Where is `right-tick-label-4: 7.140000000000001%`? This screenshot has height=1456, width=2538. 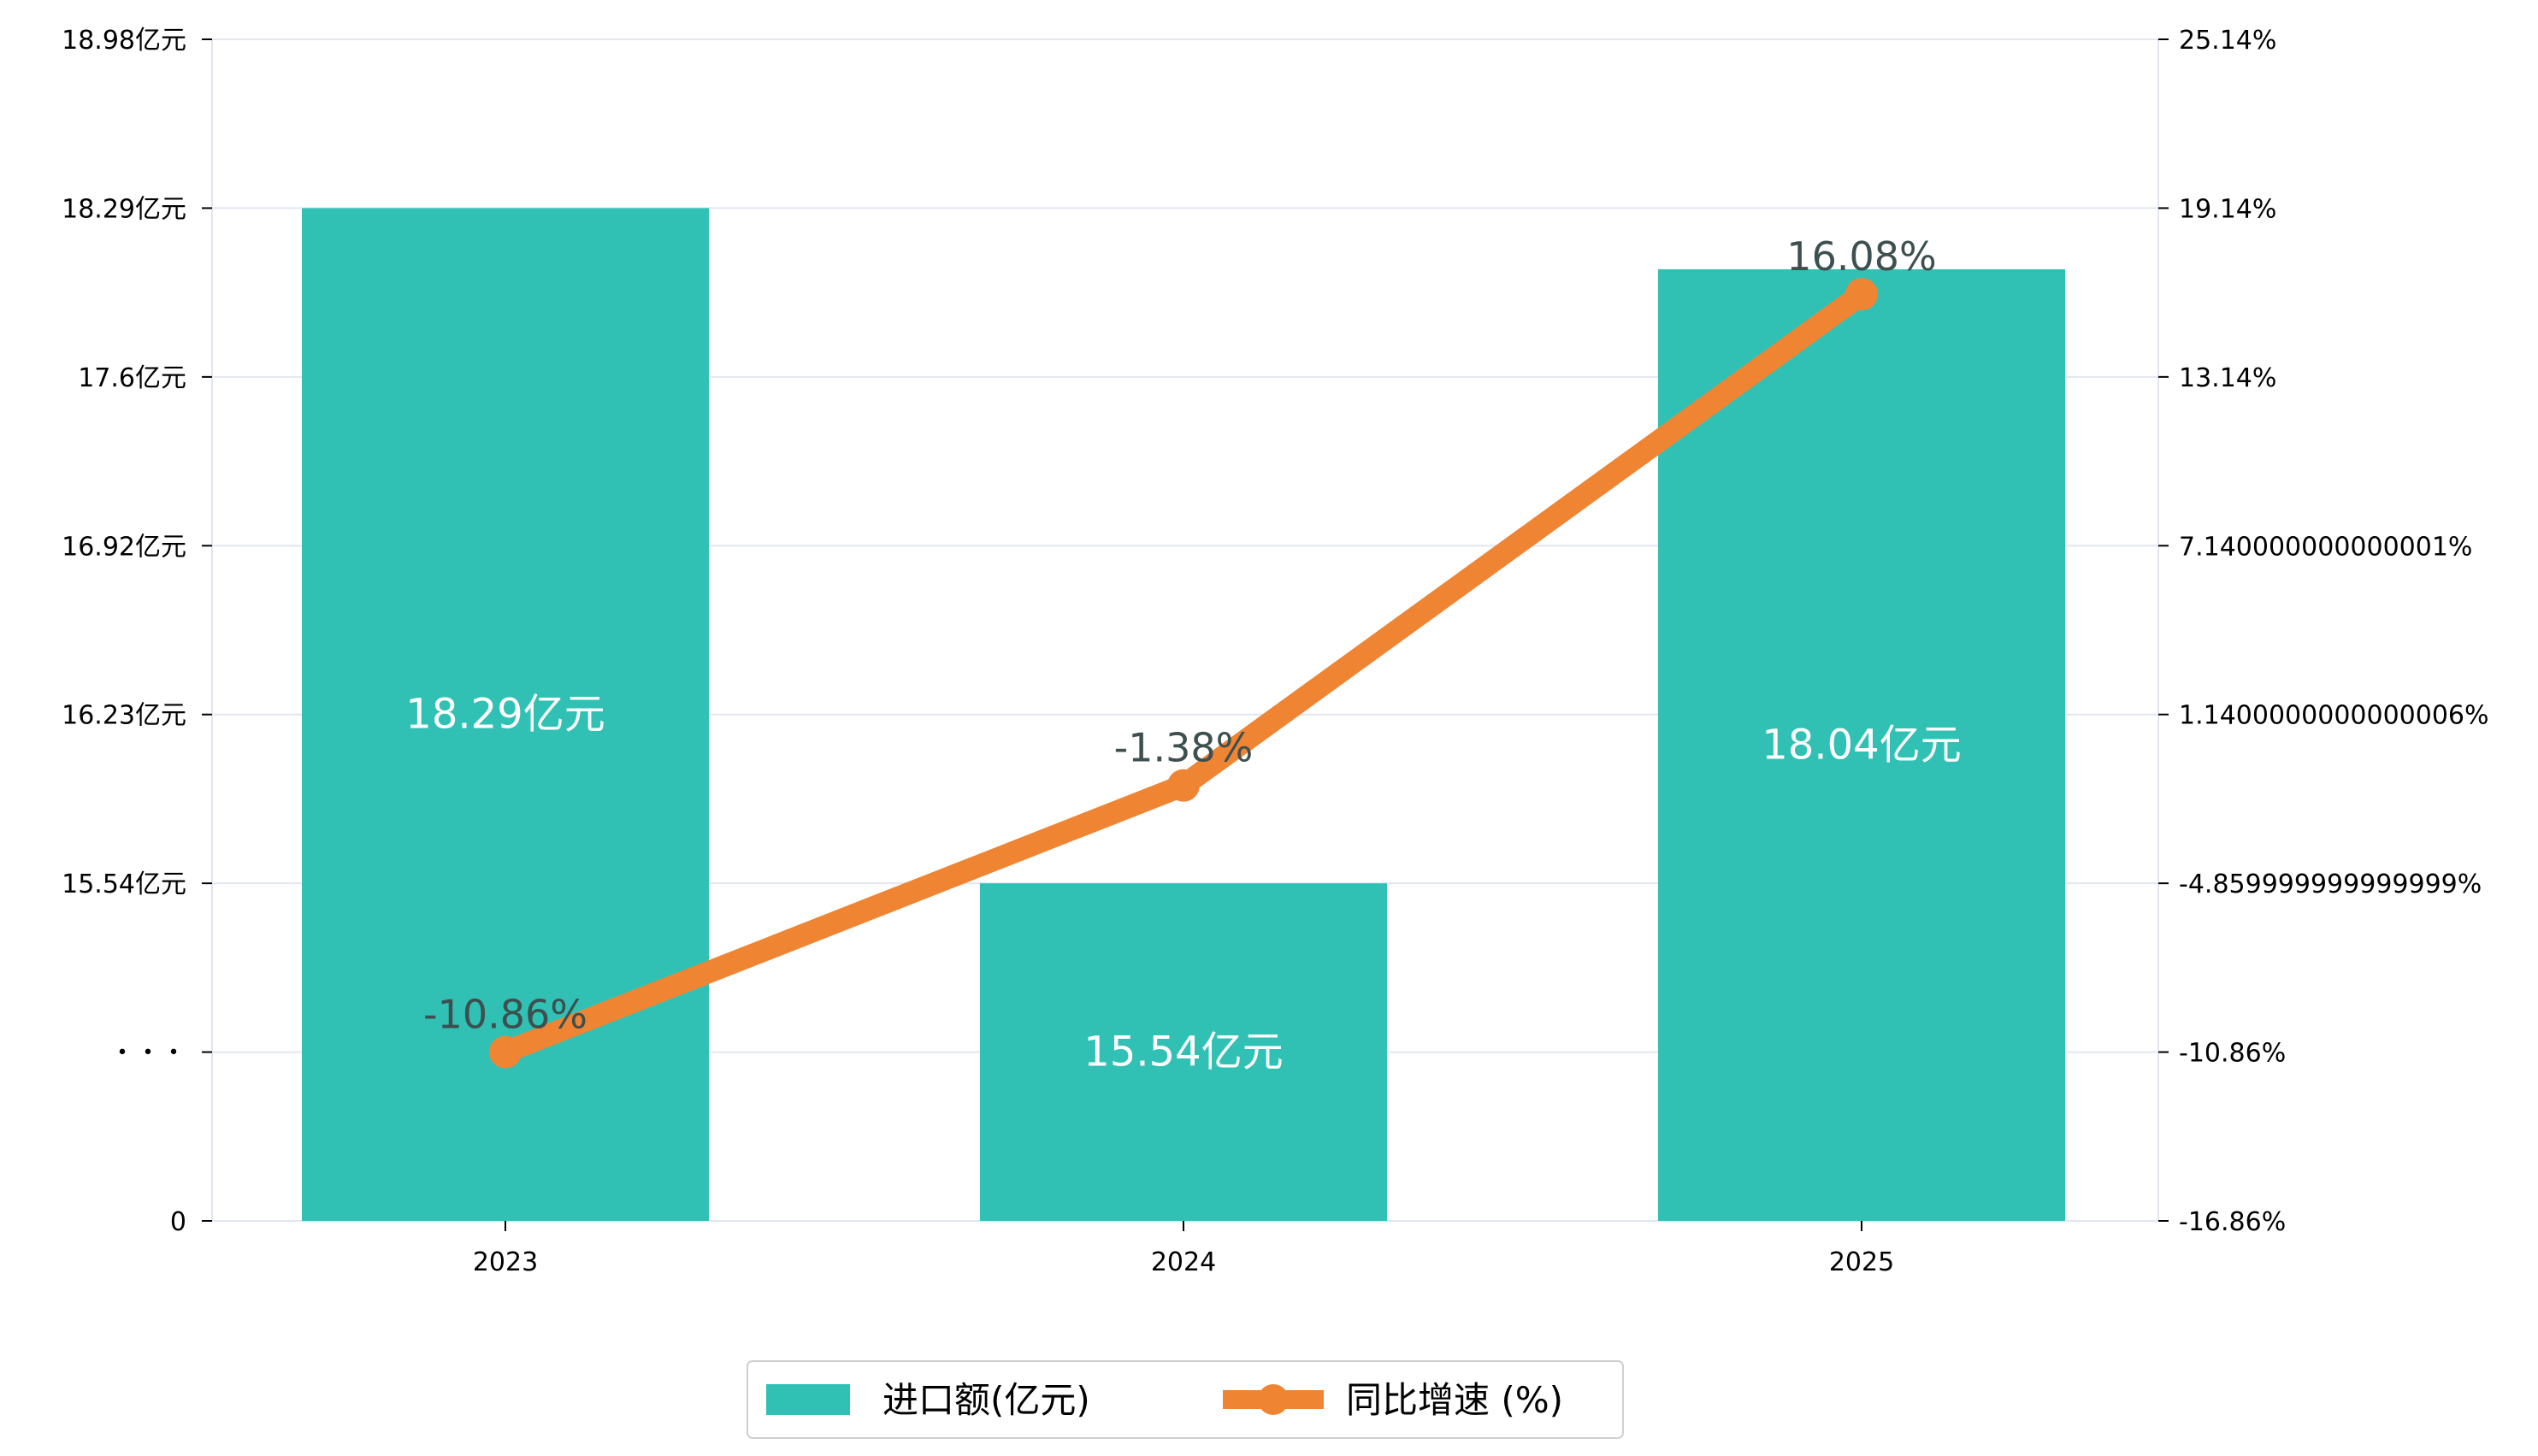 right-tick-label-4: 7.140000000000001% is located at coordinates (2325, 547).